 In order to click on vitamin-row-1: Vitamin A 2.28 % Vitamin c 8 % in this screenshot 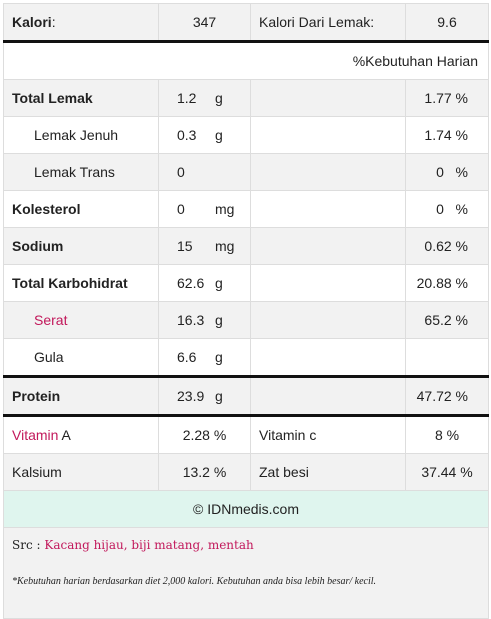, I will do `click(246, 434)`.